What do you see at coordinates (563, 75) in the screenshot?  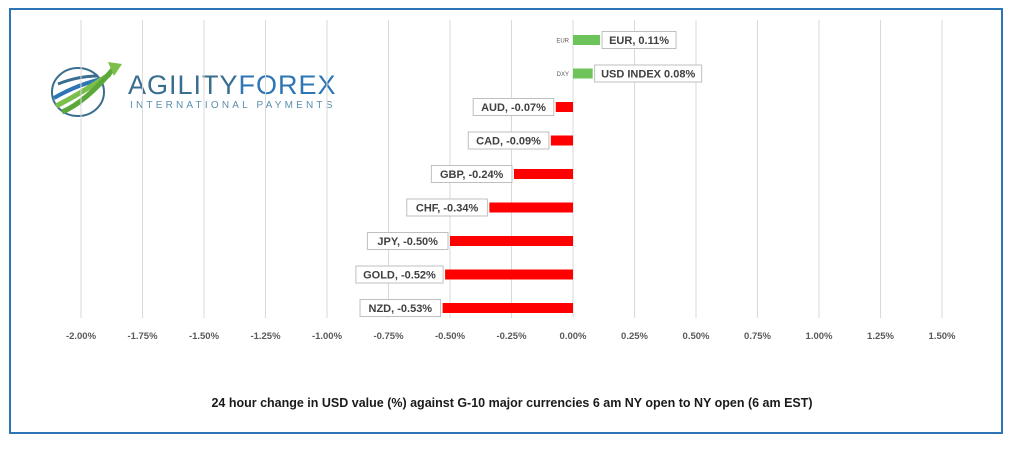 I see `y-tick-label: DXY` at bounding box center [563, 75].